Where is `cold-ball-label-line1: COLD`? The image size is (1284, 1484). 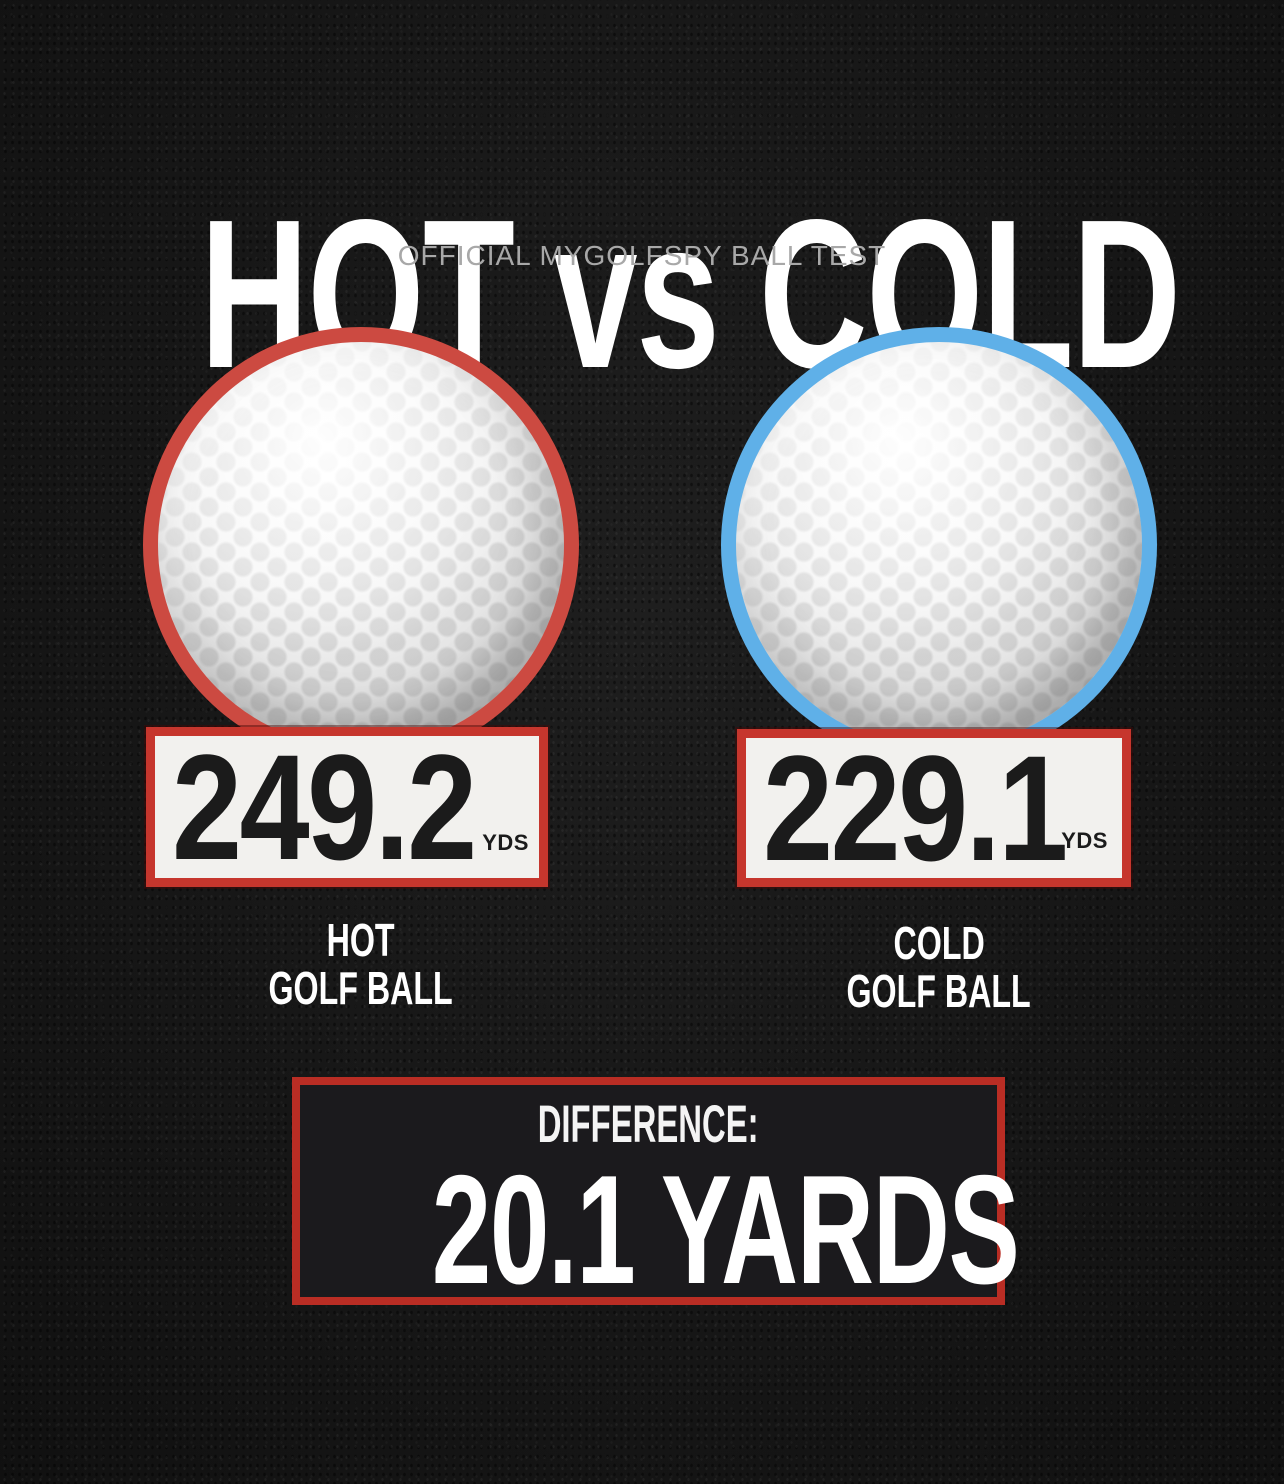 cold-ball-label-line1: COLD is located at coordinates (939, 943).